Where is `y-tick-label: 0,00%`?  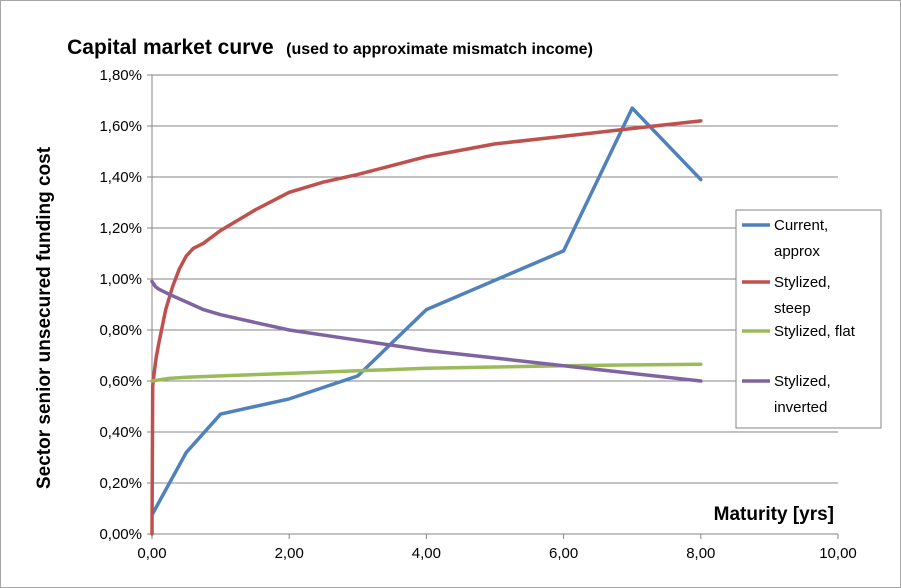 y-tick-label: 0,00% is located at coordinates (120, 534).